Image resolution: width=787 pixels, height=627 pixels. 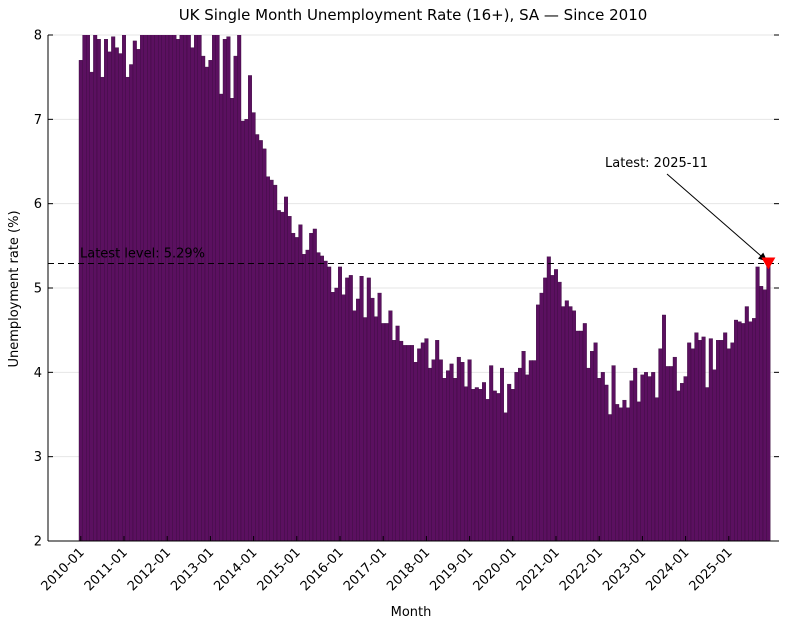 What do you see at coordinates (38, 542) in the screenshot?
I see `y-tick-label: 2` at bounding box center [38, 542].